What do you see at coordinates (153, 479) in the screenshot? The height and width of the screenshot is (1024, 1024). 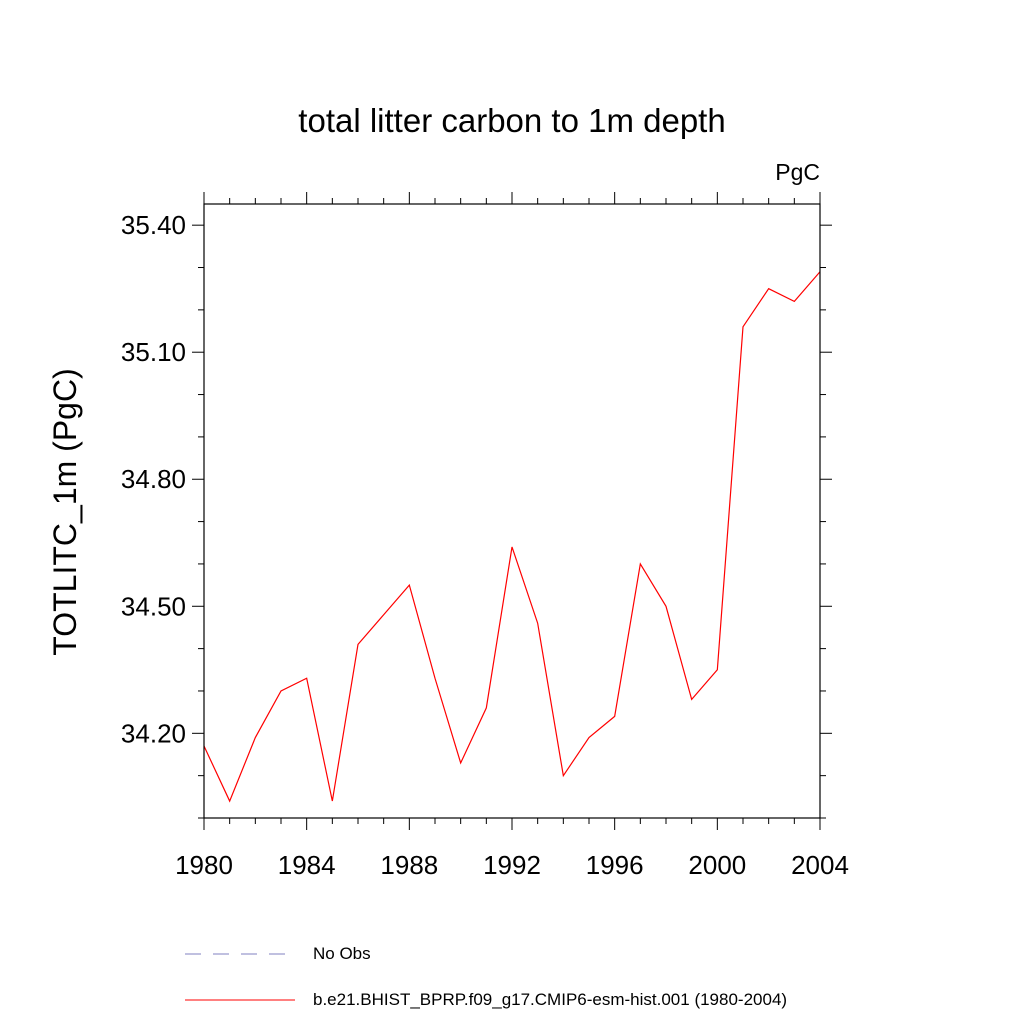 I see `y-tick-label: 34.80` at bounding box center [153, 479].